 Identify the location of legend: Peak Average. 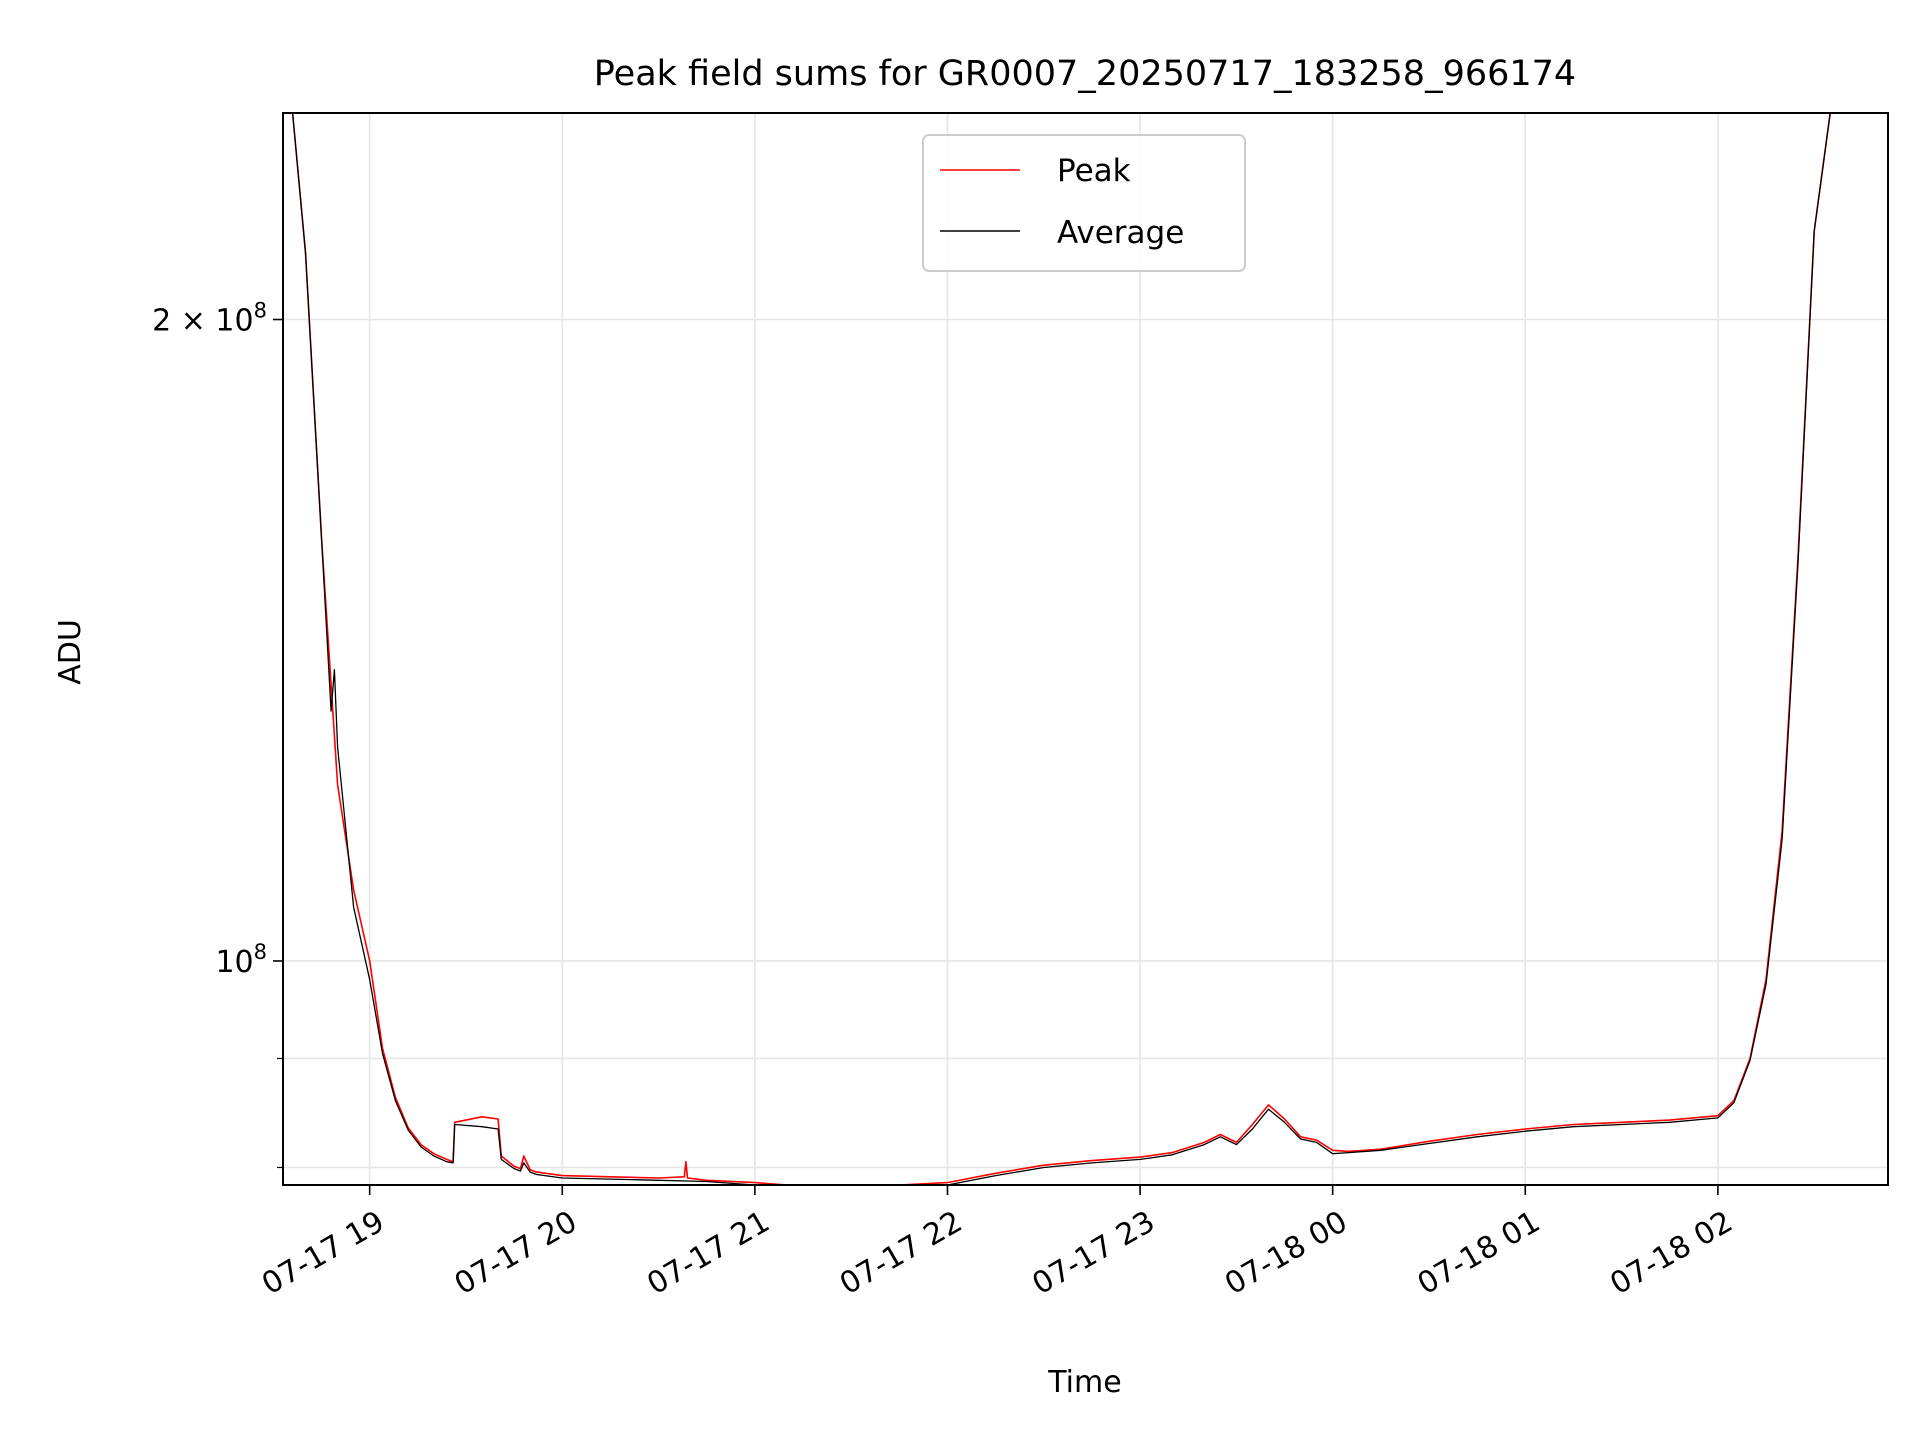
(1084, 203).